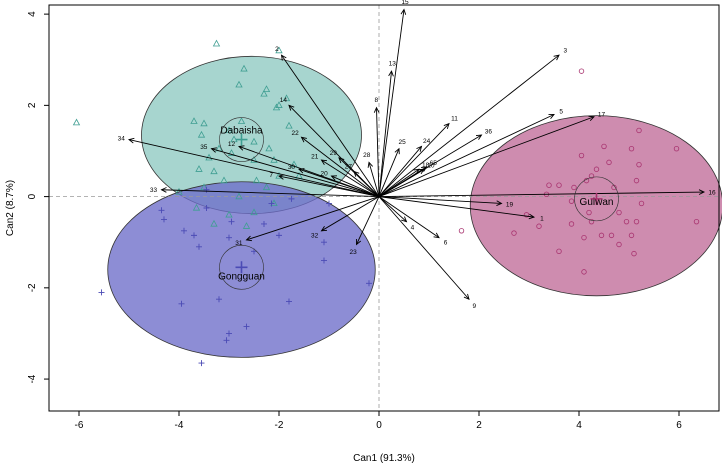 This screenshot has height=466, width=722. I want to click on centroid-marker-dabaisha, so click(241, 139).